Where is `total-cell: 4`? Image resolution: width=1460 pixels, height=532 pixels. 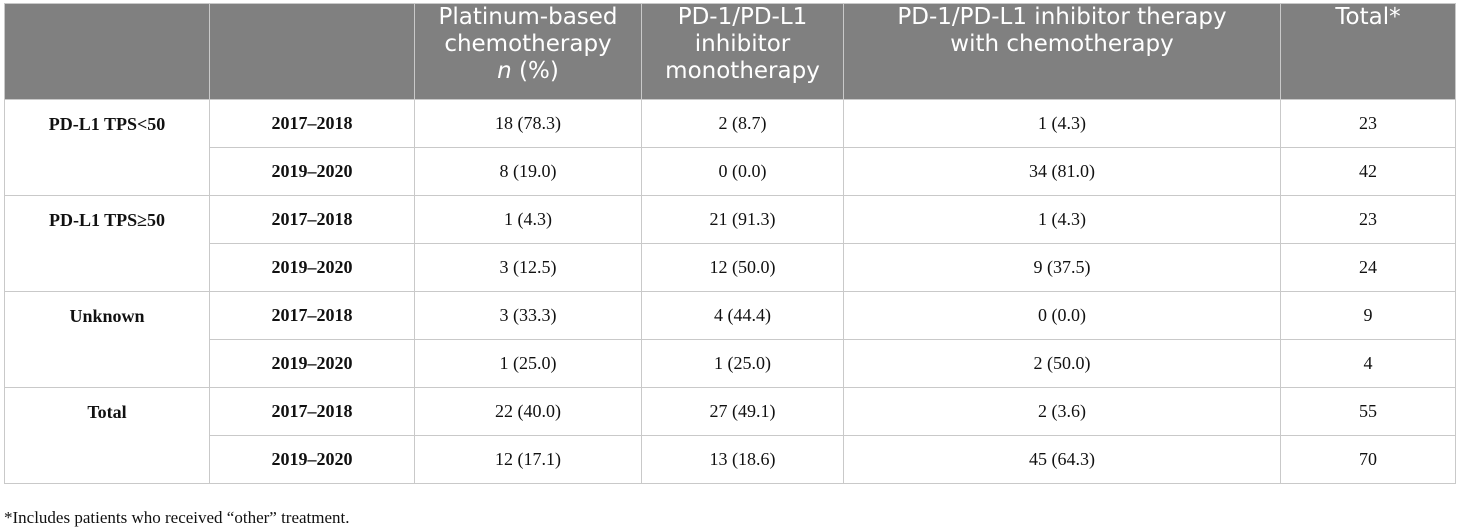
total-cell: 4 is located at coordinates (1368, 363).